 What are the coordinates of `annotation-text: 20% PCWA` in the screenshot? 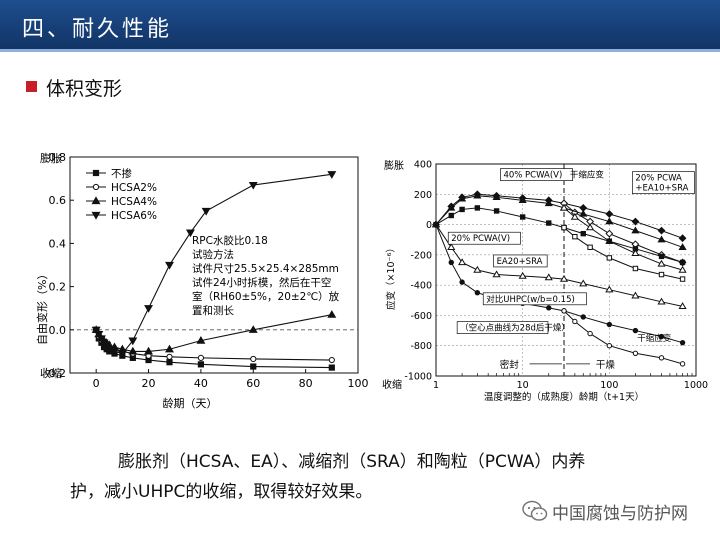 It's located at (658, 179).